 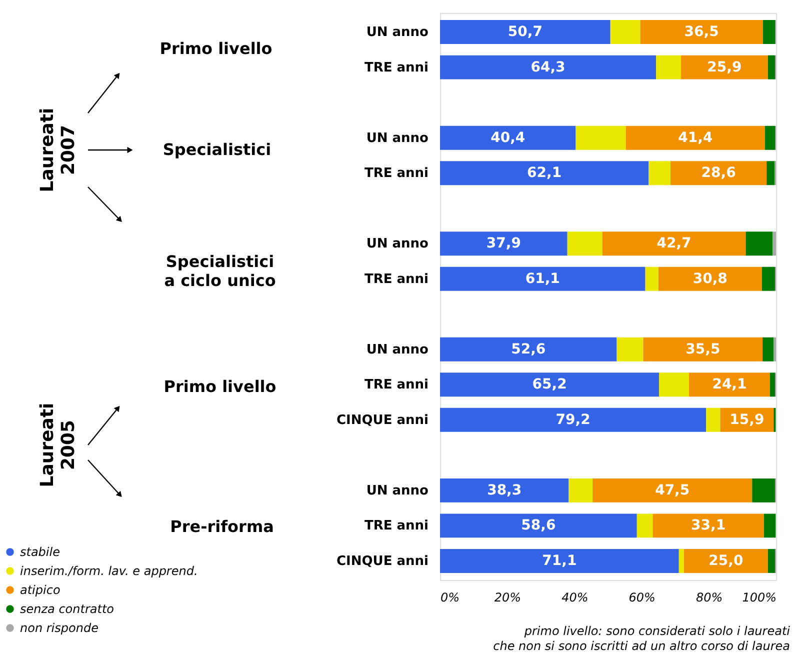 I want to click on x-tick-label: 20%, so click(x=508, y=597).